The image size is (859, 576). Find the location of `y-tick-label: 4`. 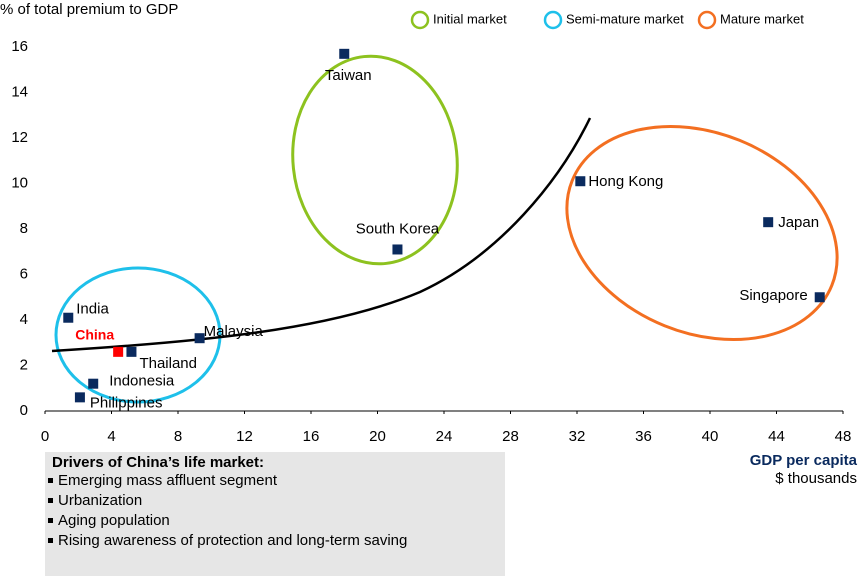

y-tick-label: 4 is located at coordinates (24, 319).